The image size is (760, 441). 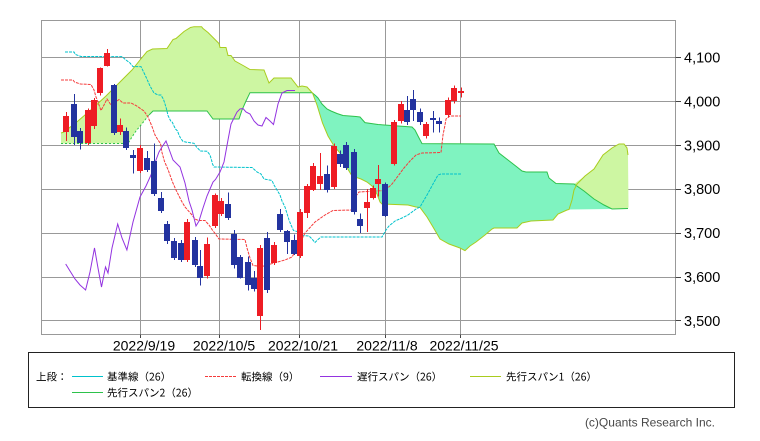 What do you see at coordinates (650, 423) in the screenshot?
I see `svg-text: (c)Quants Research Inc.` at bounding box center [650, 423].